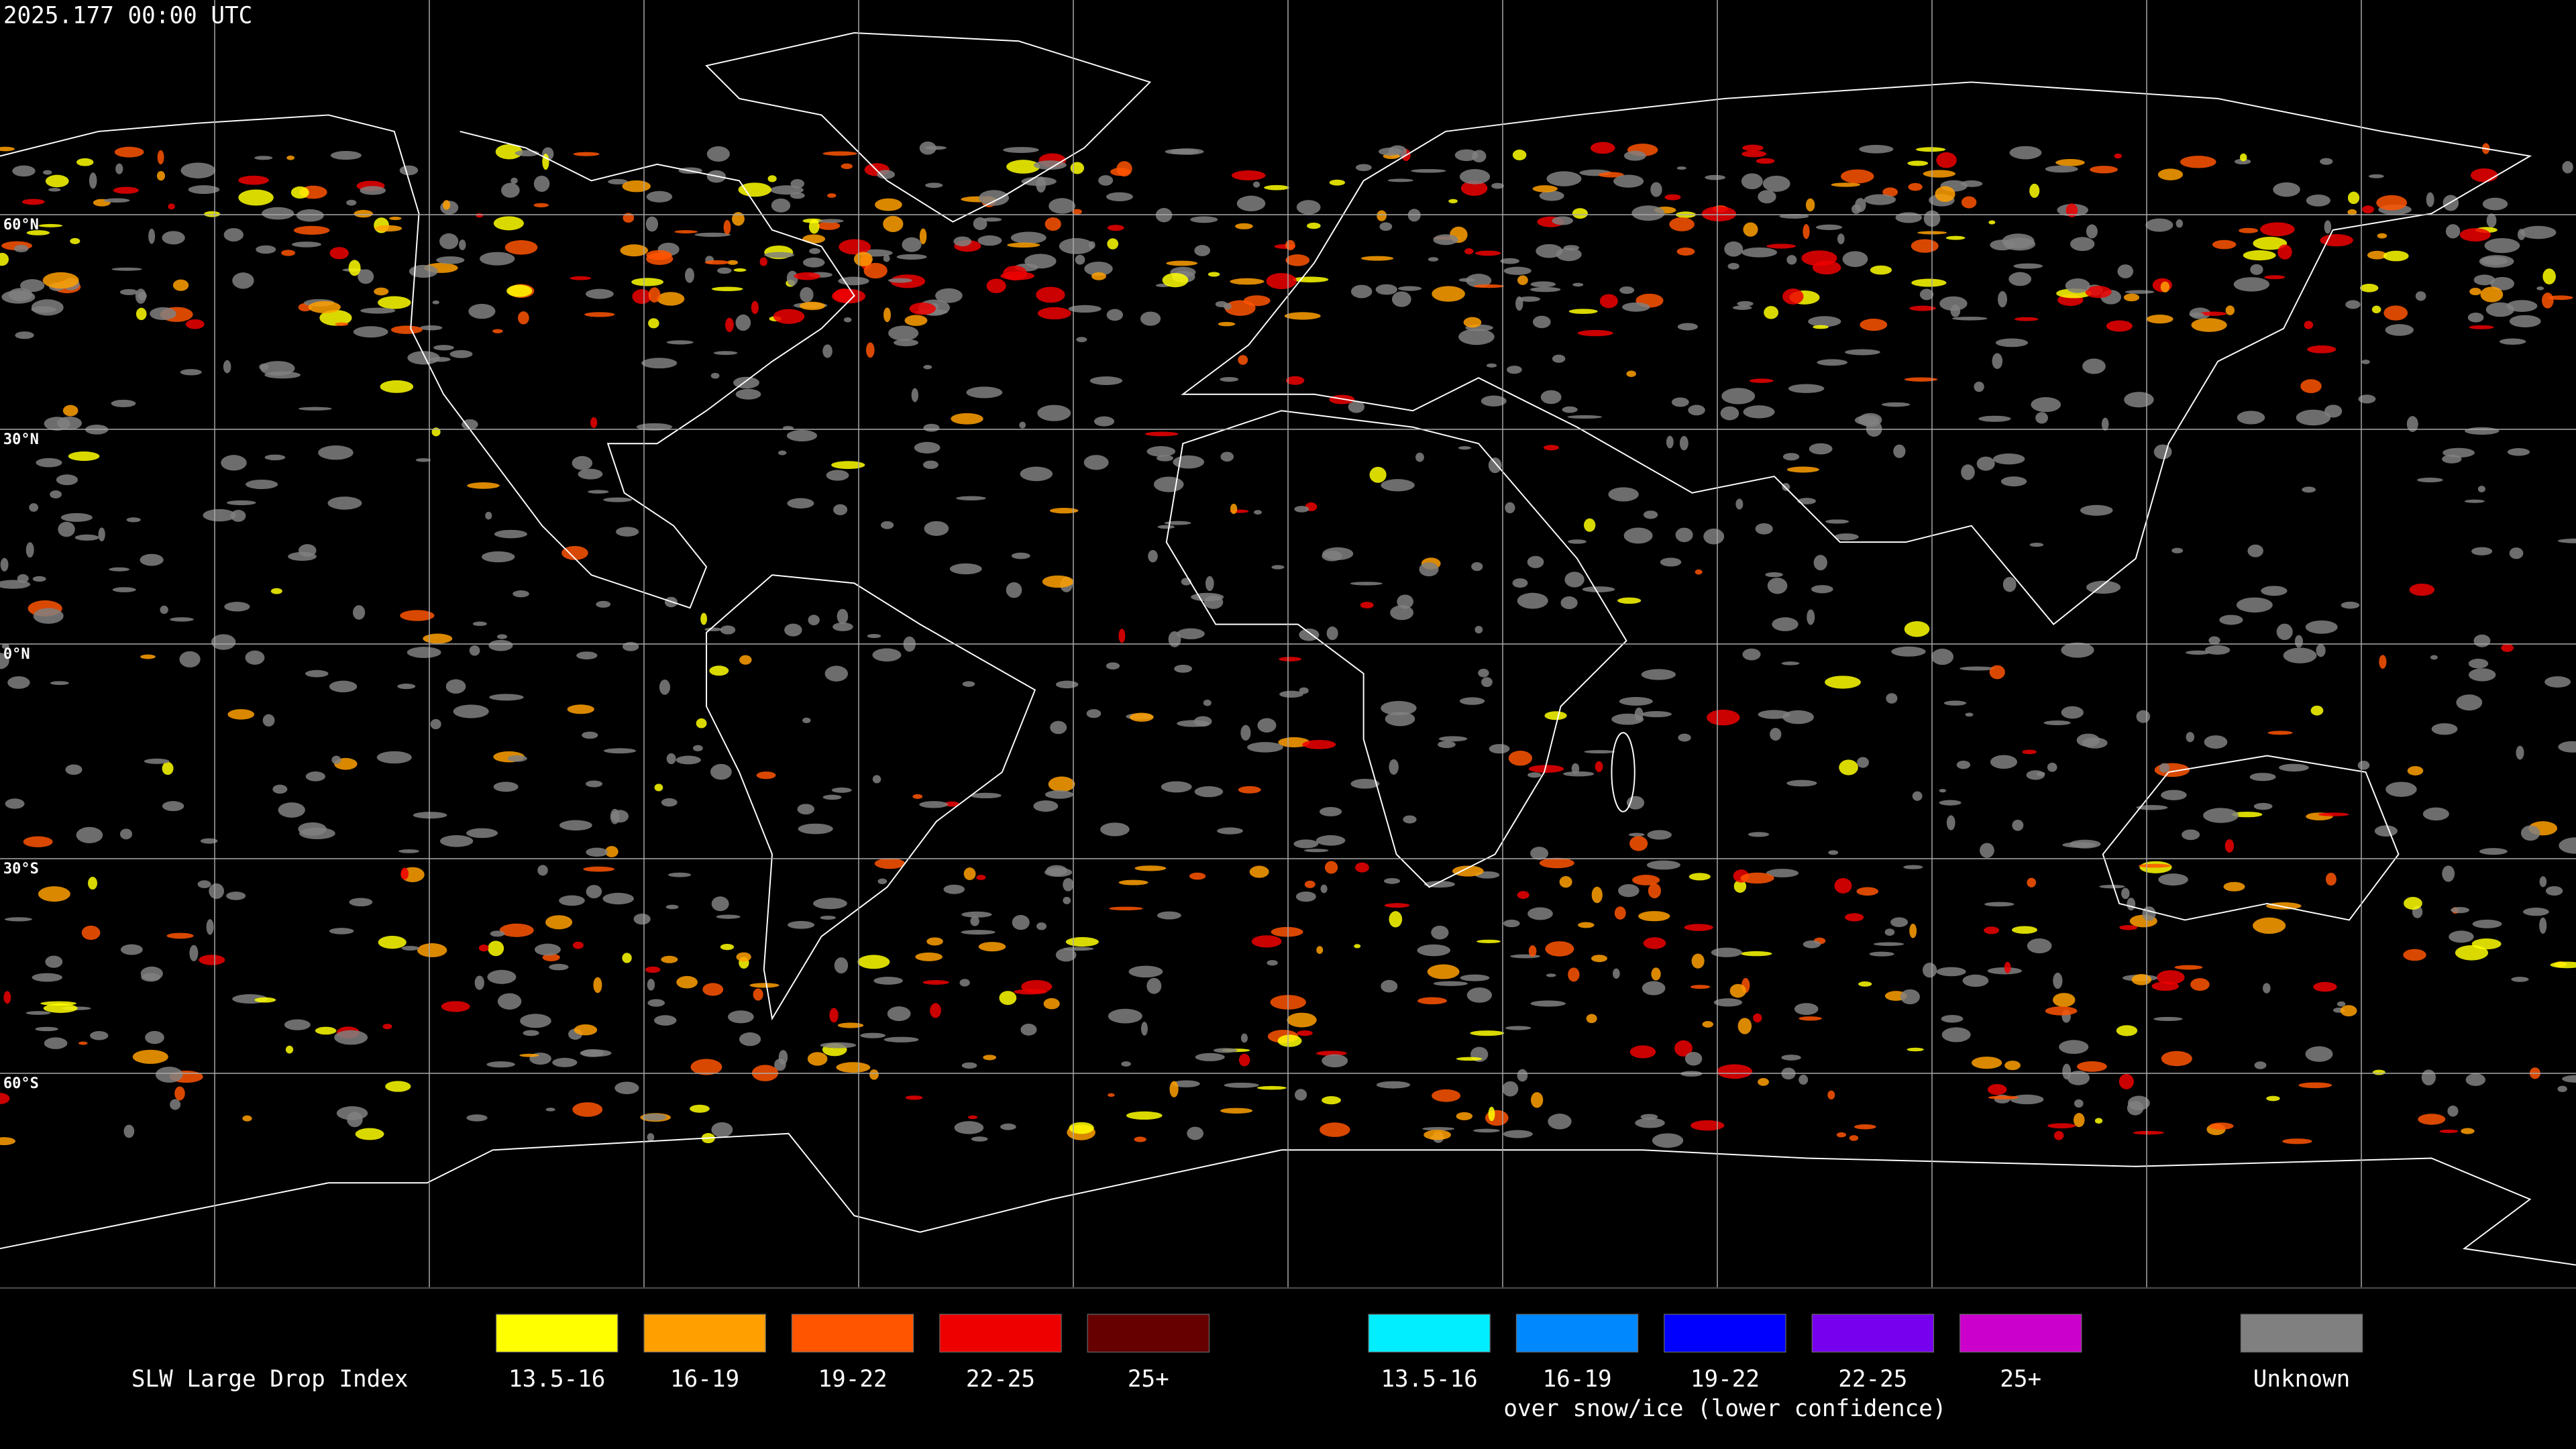  I want to click on legend-label: 13.5-16, so click(556, 1379).